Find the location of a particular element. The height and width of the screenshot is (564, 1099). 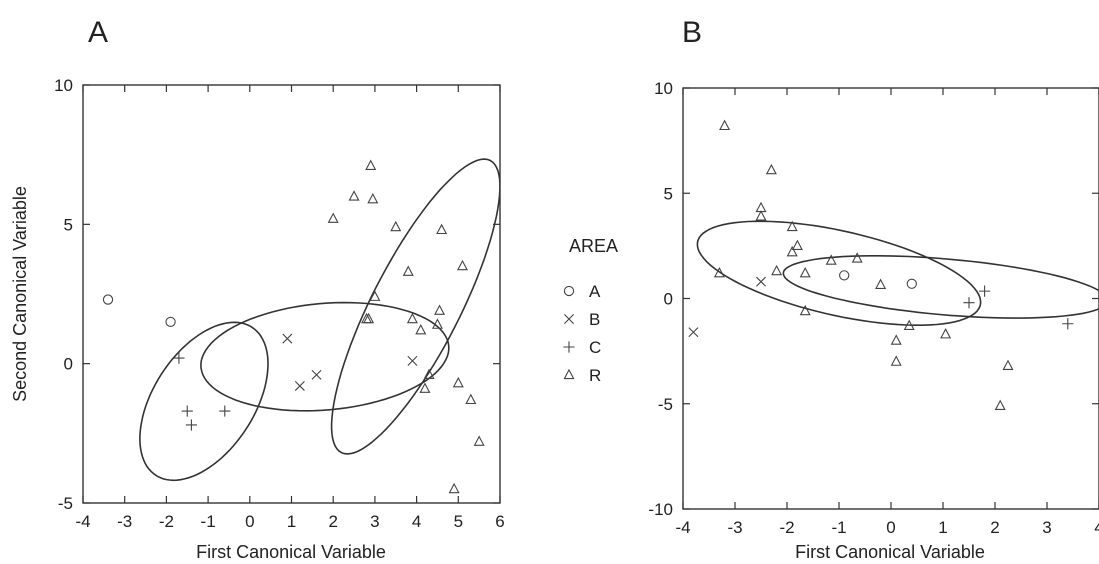

x-tick-label: 6 is located at coordinates (499, 521).